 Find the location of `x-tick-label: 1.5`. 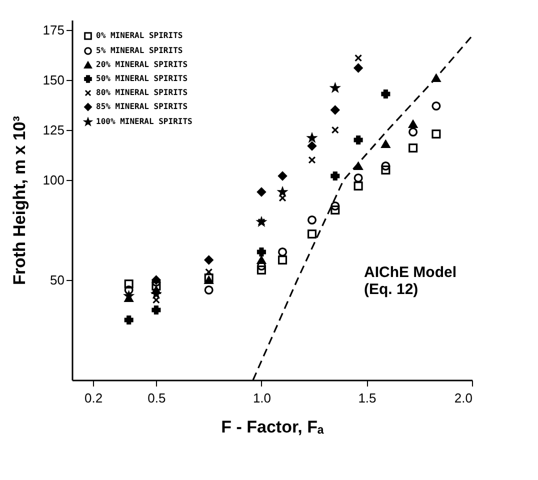

x-tick-label: 1.5 is located at coordinates (367, 398).